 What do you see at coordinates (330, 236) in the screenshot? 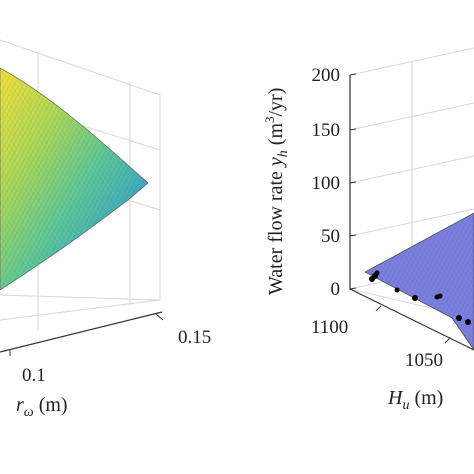
I see `right-z-tick-50: 50` at bounding box center [330, 236].